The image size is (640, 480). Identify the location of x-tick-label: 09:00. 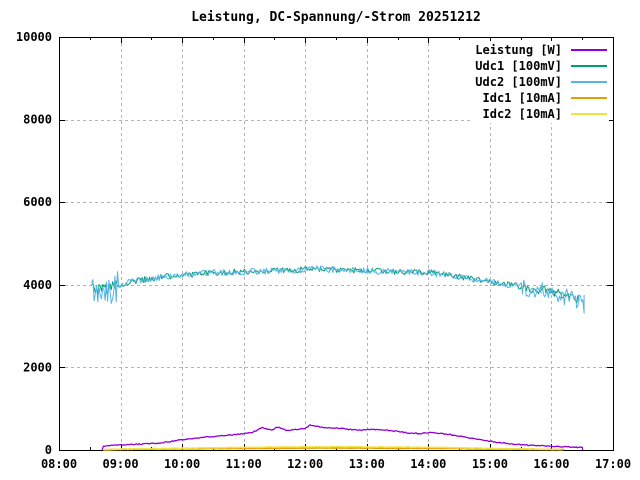
(120, 464).